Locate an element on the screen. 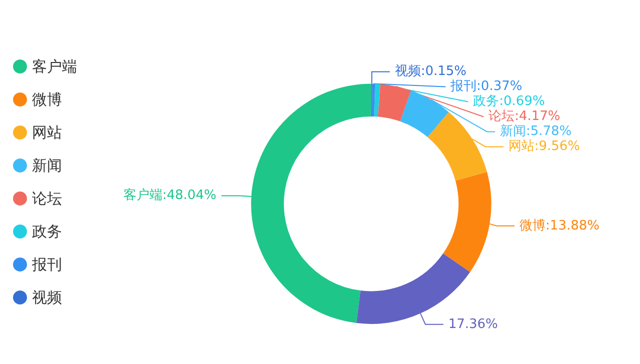  data-label: 客户端:48.04% is located at coordinates (169, 195).